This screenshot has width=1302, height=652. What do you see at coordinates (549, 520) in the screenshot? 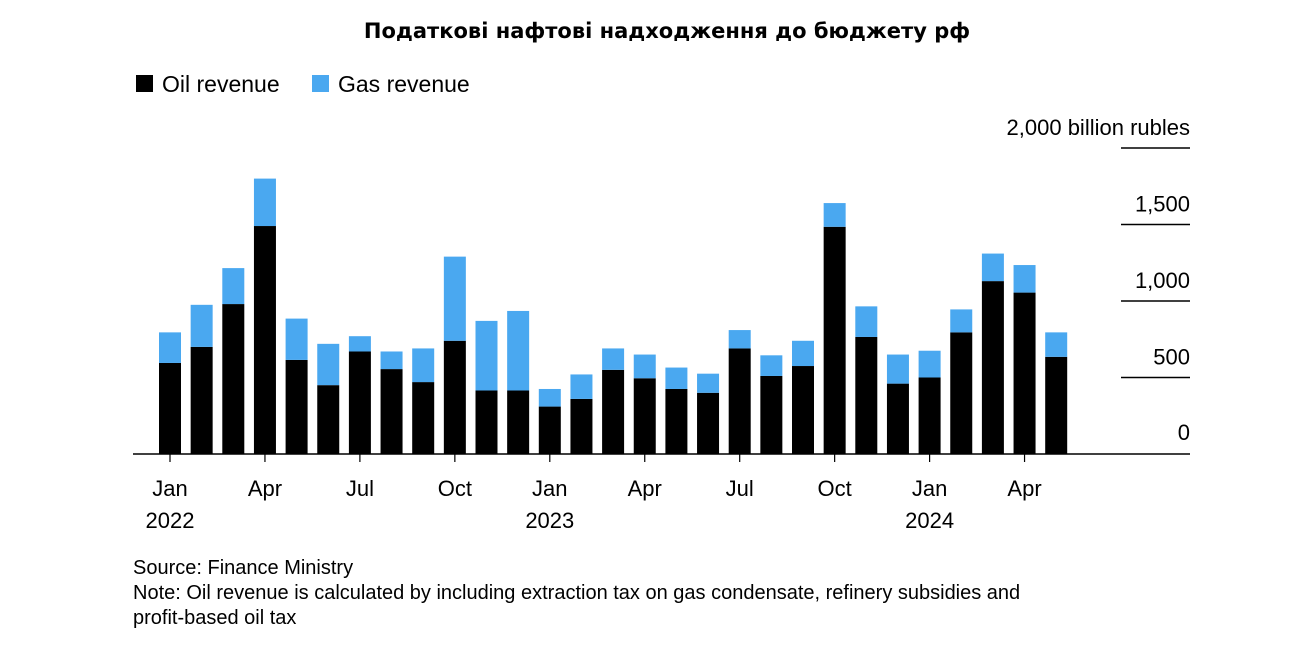
I see `x-tick-label-year: 2023` at bounding box center [549, 520].